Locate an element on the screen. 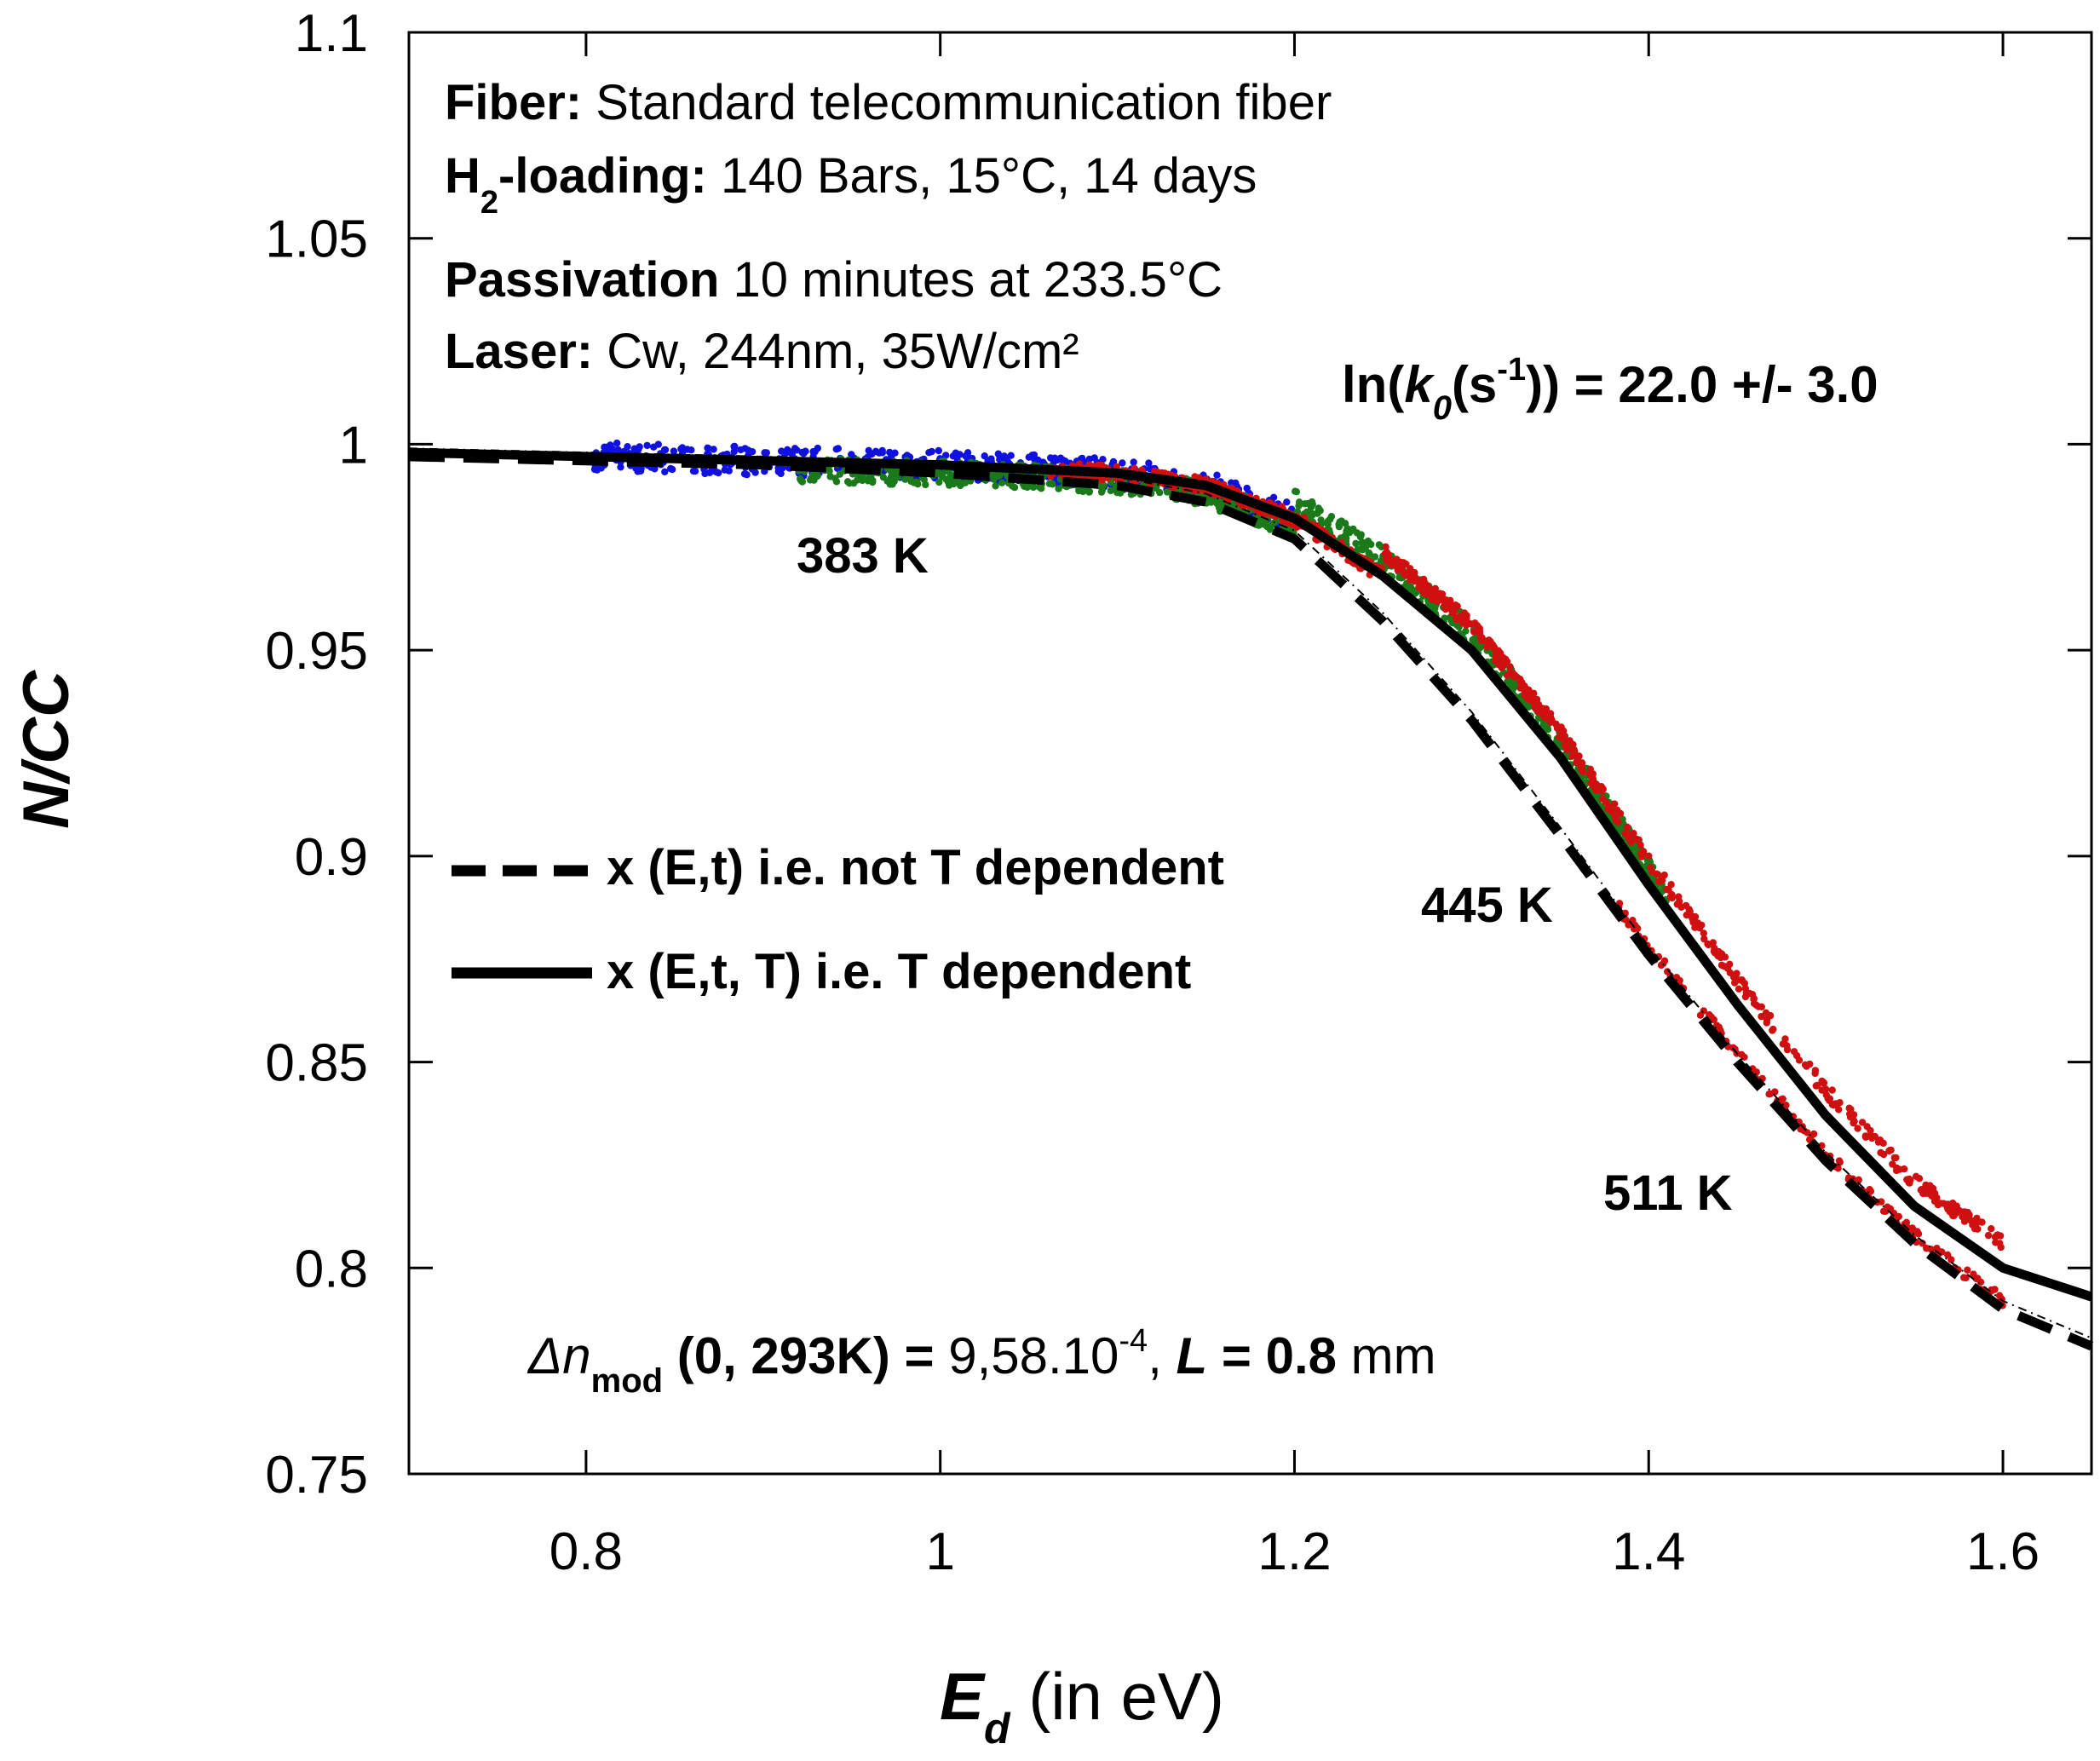  y-tick-label: 0.9 is located at coordinates (331, 857).